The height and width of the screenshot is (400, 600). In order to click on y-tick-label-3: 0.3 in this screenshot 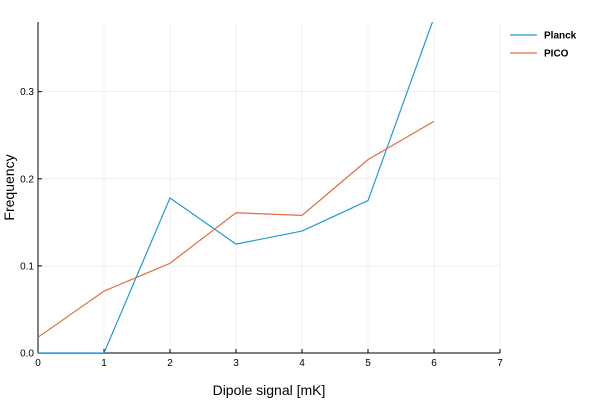, I will do `click(27, 92)`.